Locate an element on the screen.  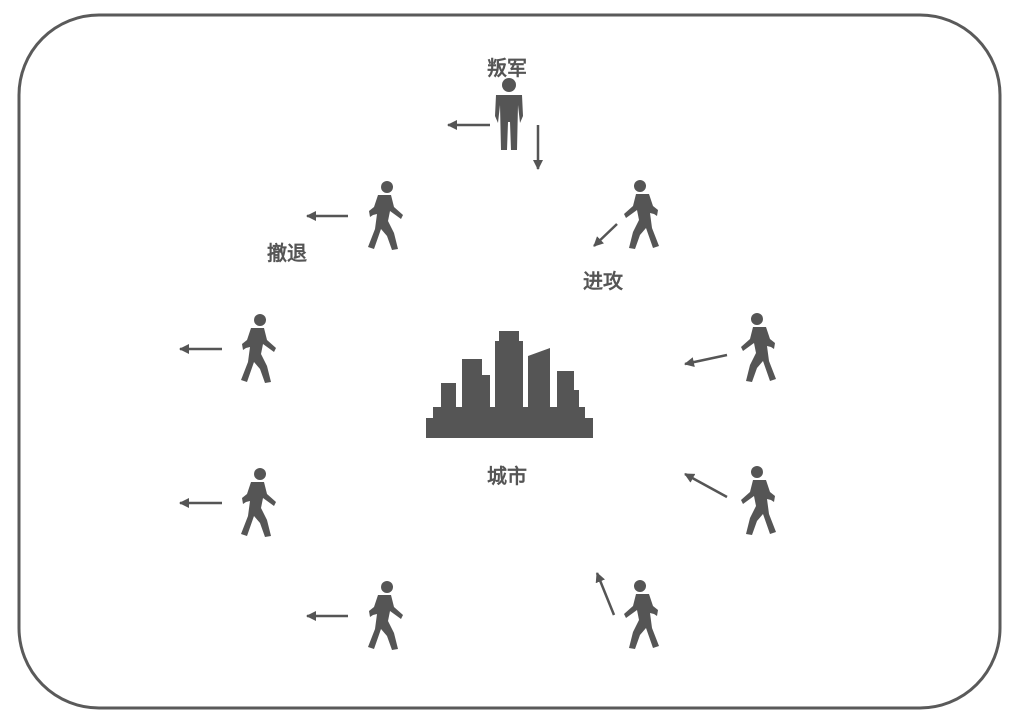
city-label: 城市 is located at coordinates (507, 476).